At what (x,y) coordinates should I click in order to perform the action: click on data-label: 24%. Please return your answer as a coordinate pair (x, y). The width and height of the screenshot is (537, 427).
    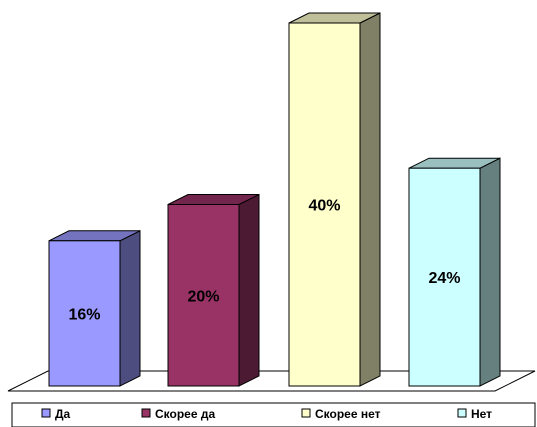
    Looking at the image, I should click on (444, 278).